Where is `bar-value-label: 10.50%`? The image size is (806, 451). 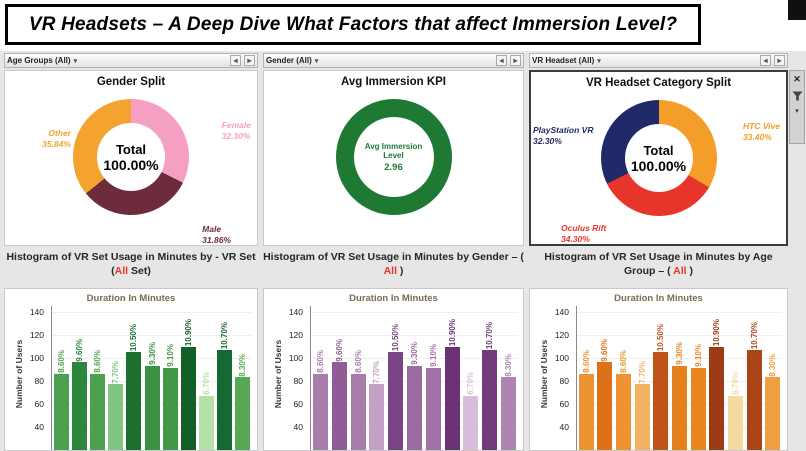
bar-value-label: 10.50% is located at coordinates (395, 337).